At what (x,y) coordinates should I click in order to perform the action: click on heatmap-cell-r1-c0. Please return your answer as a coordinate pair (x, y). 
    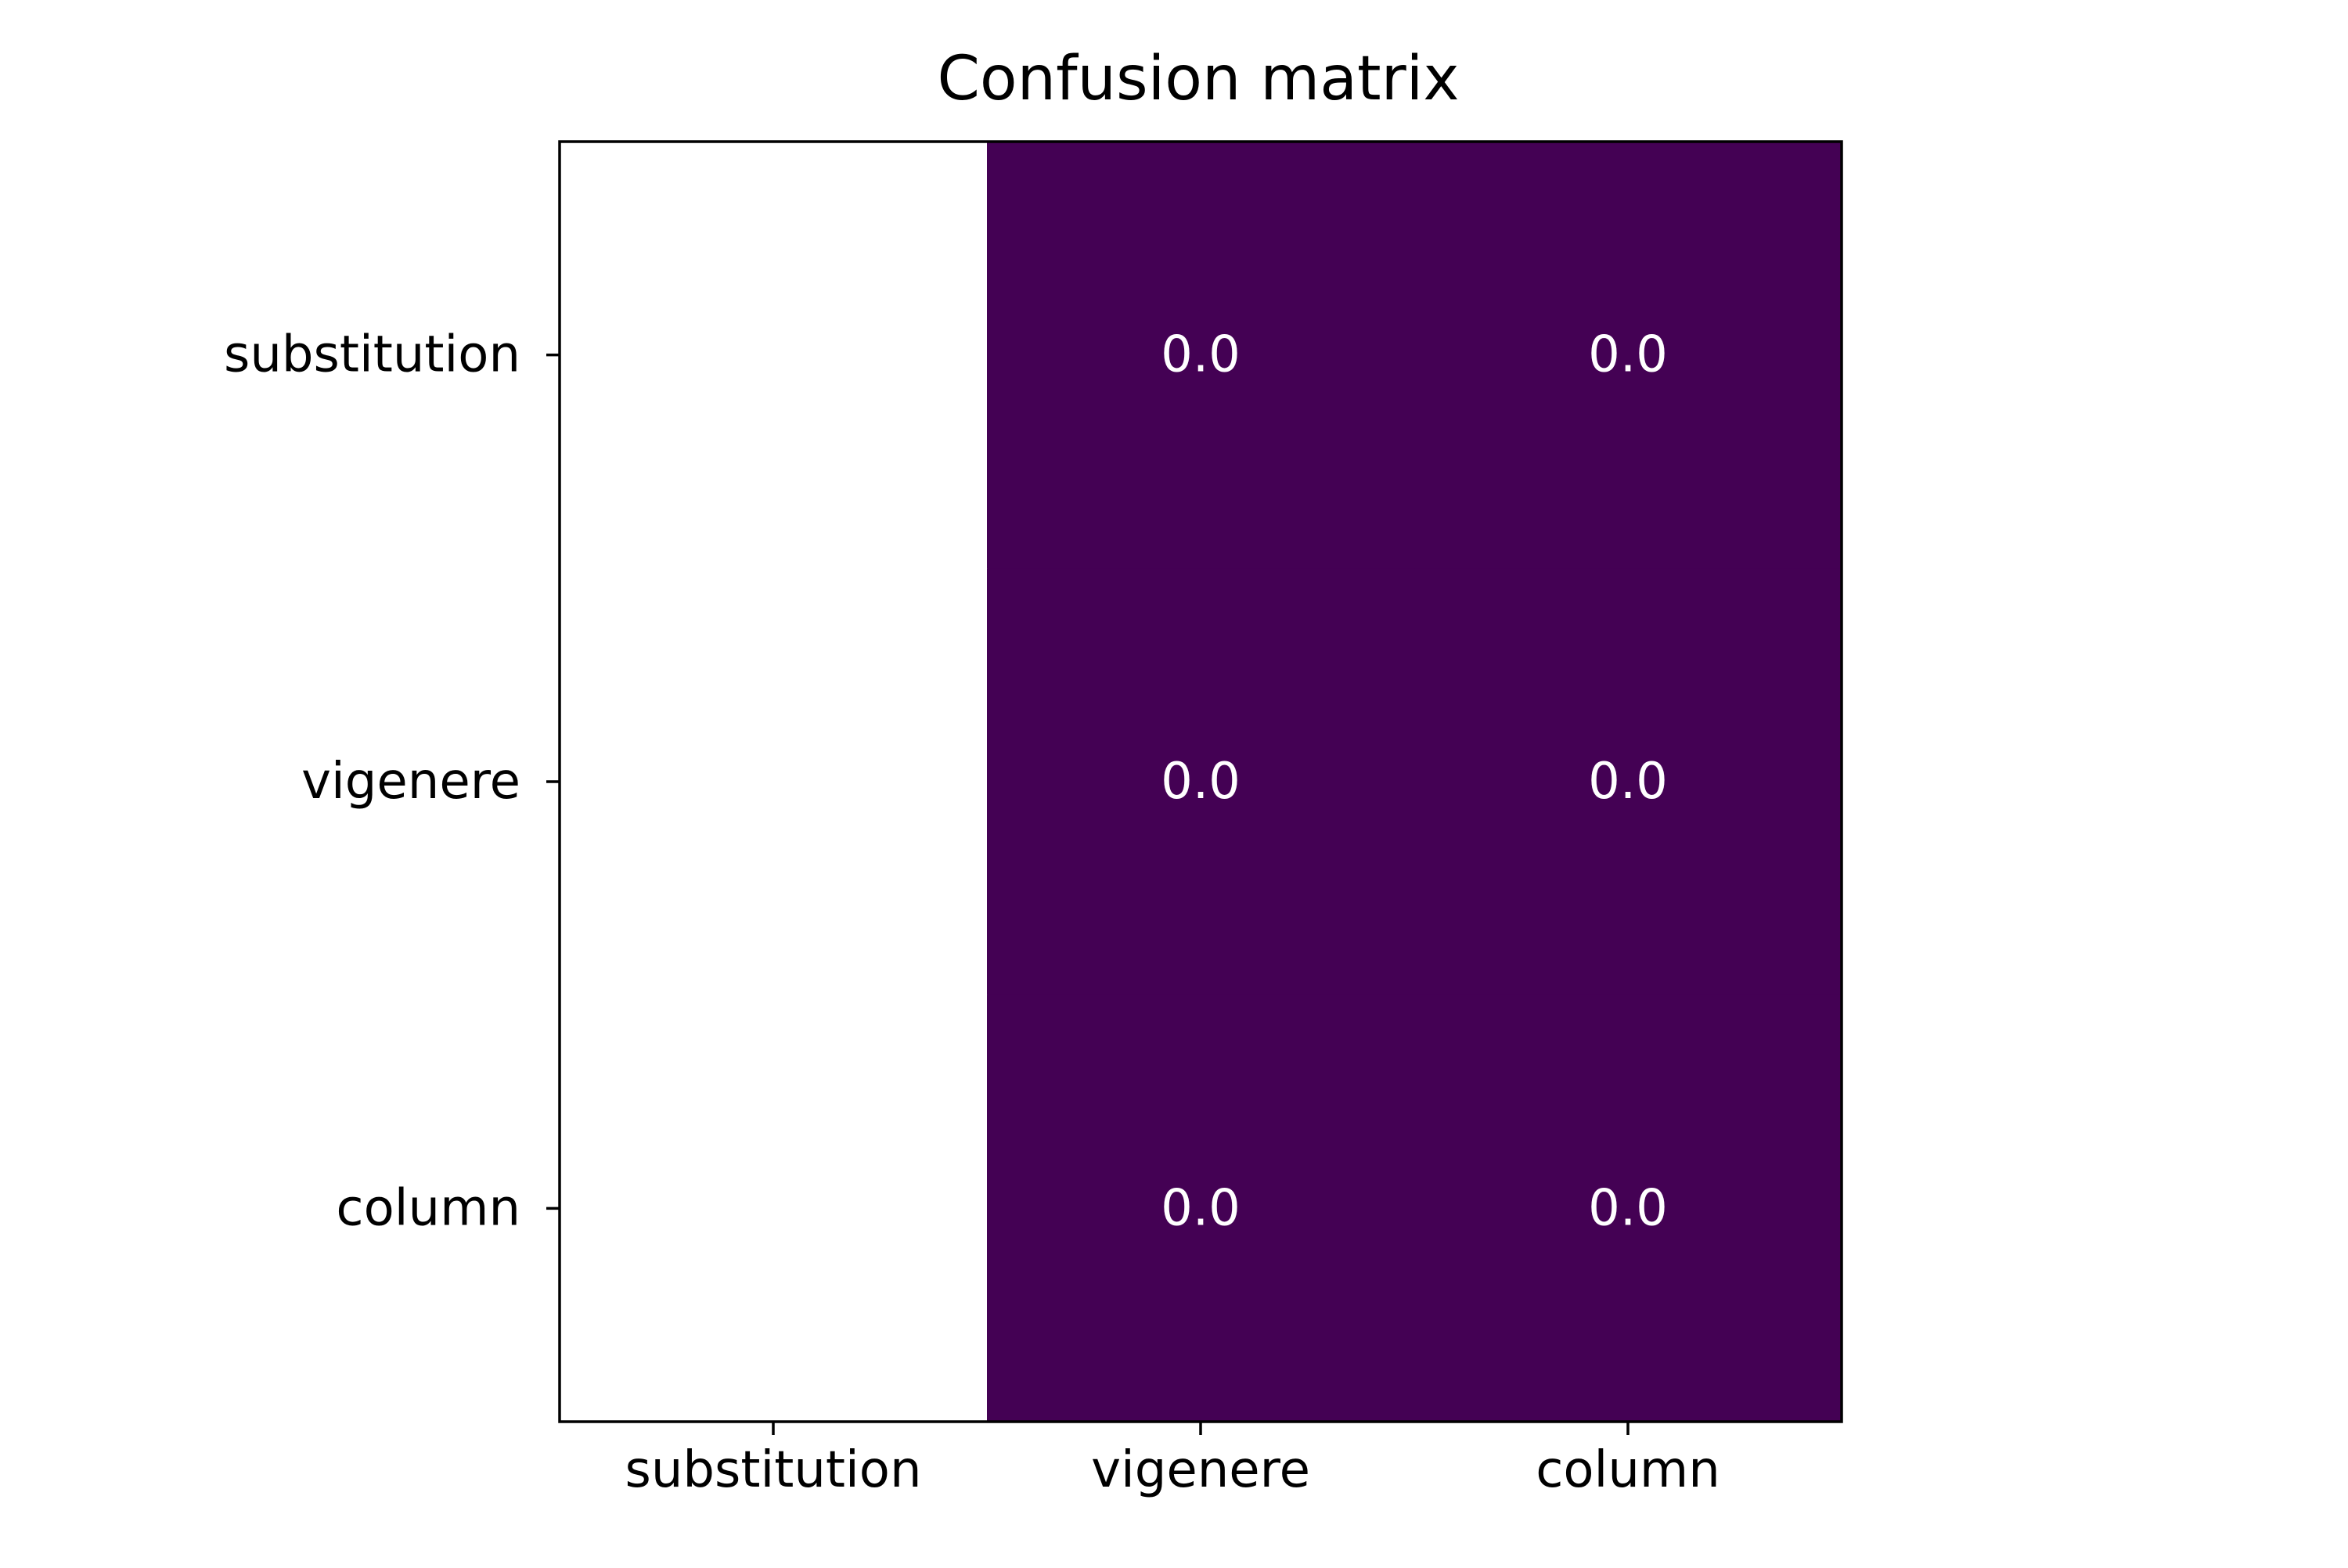
    Looking at the image, I should click on (774, 782).